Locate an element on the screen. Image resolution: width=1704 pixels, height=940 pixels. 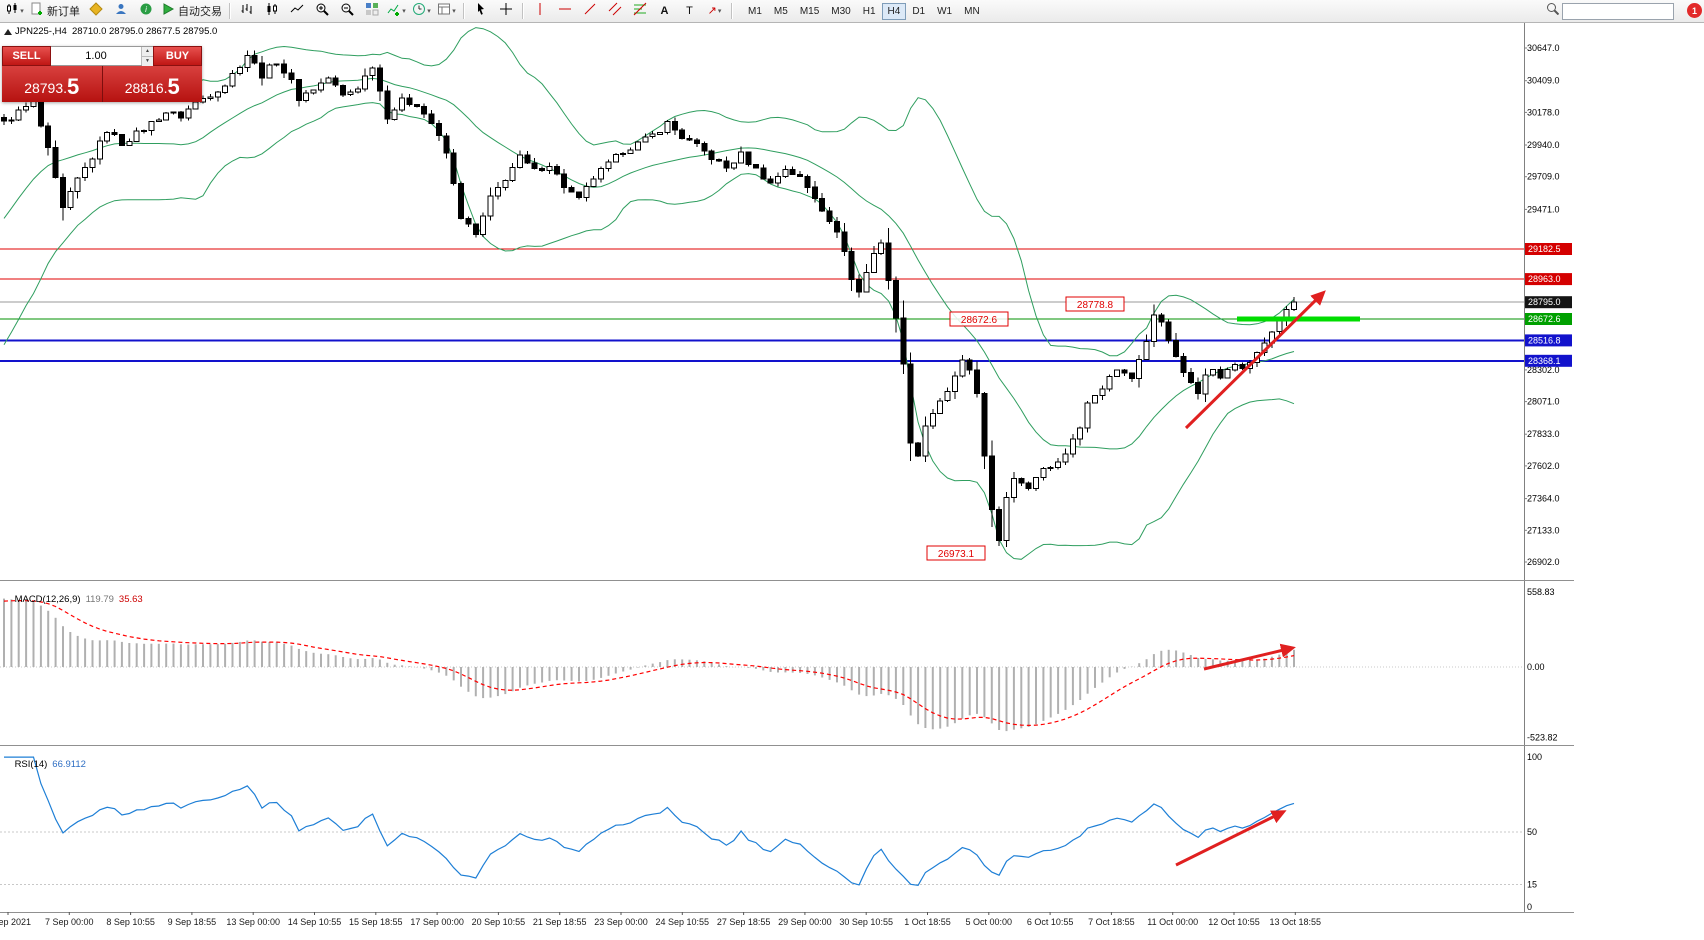
clock-icon is located at coordinates (419, 11).